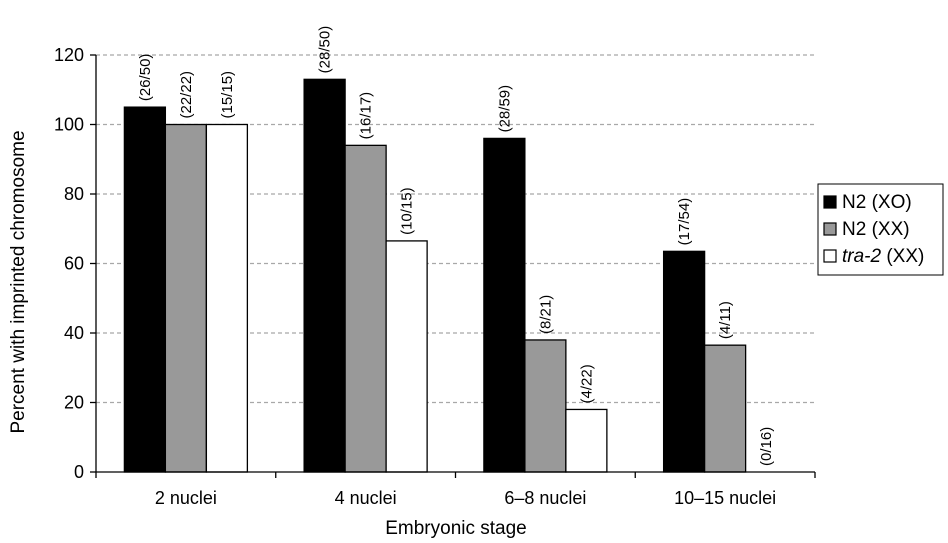 Image resolution: width=948 pixels, height=543 pixels. What do you see at coordinates (456, 528) in the screenshot?
I see `x-axis-title: Embryonic stage` at bounding box center [456, 528].